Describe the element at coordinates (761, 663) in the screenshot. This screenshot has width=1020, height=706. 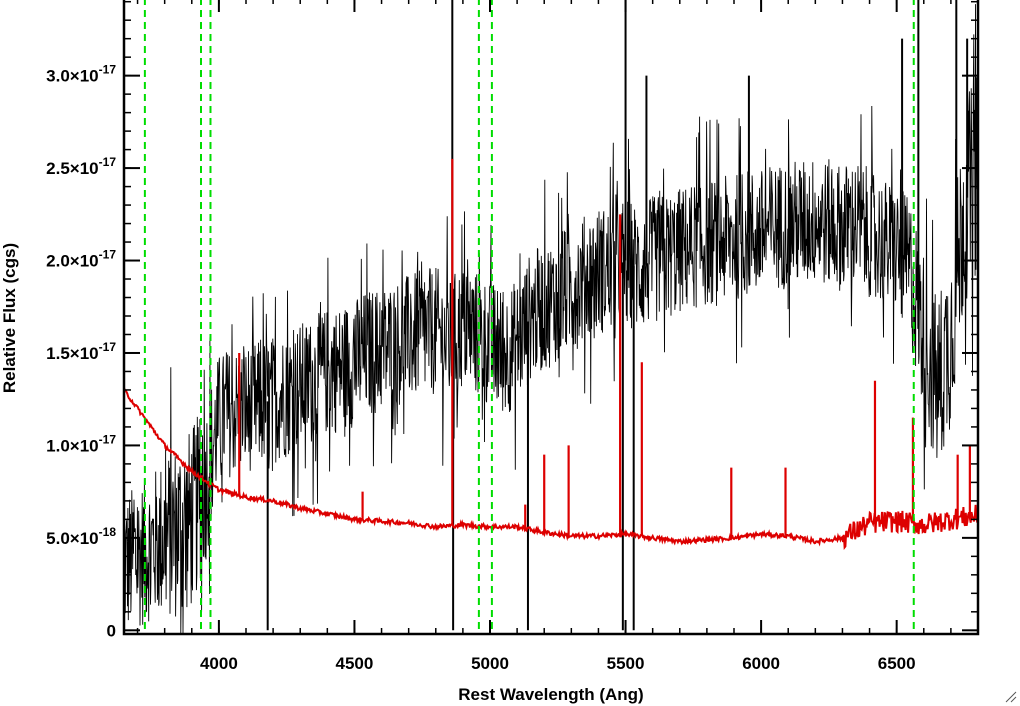
I see `x-tick-label: 6000` at that location.